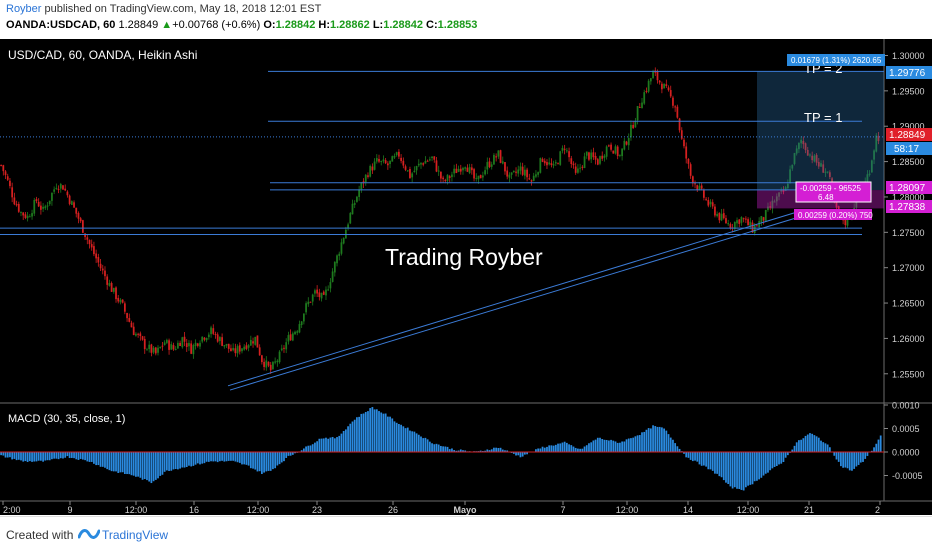  Describe the element at coordinates (61, 25) in the screenshot. I see `symbol-label: OANDA:USDCAD, 60` at that location.